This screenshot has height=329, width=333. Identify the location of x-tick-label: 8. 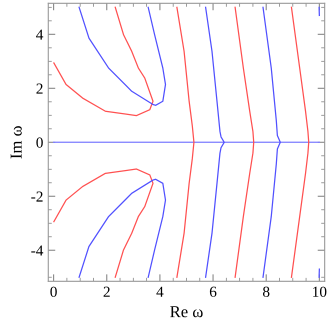
(266, 291).